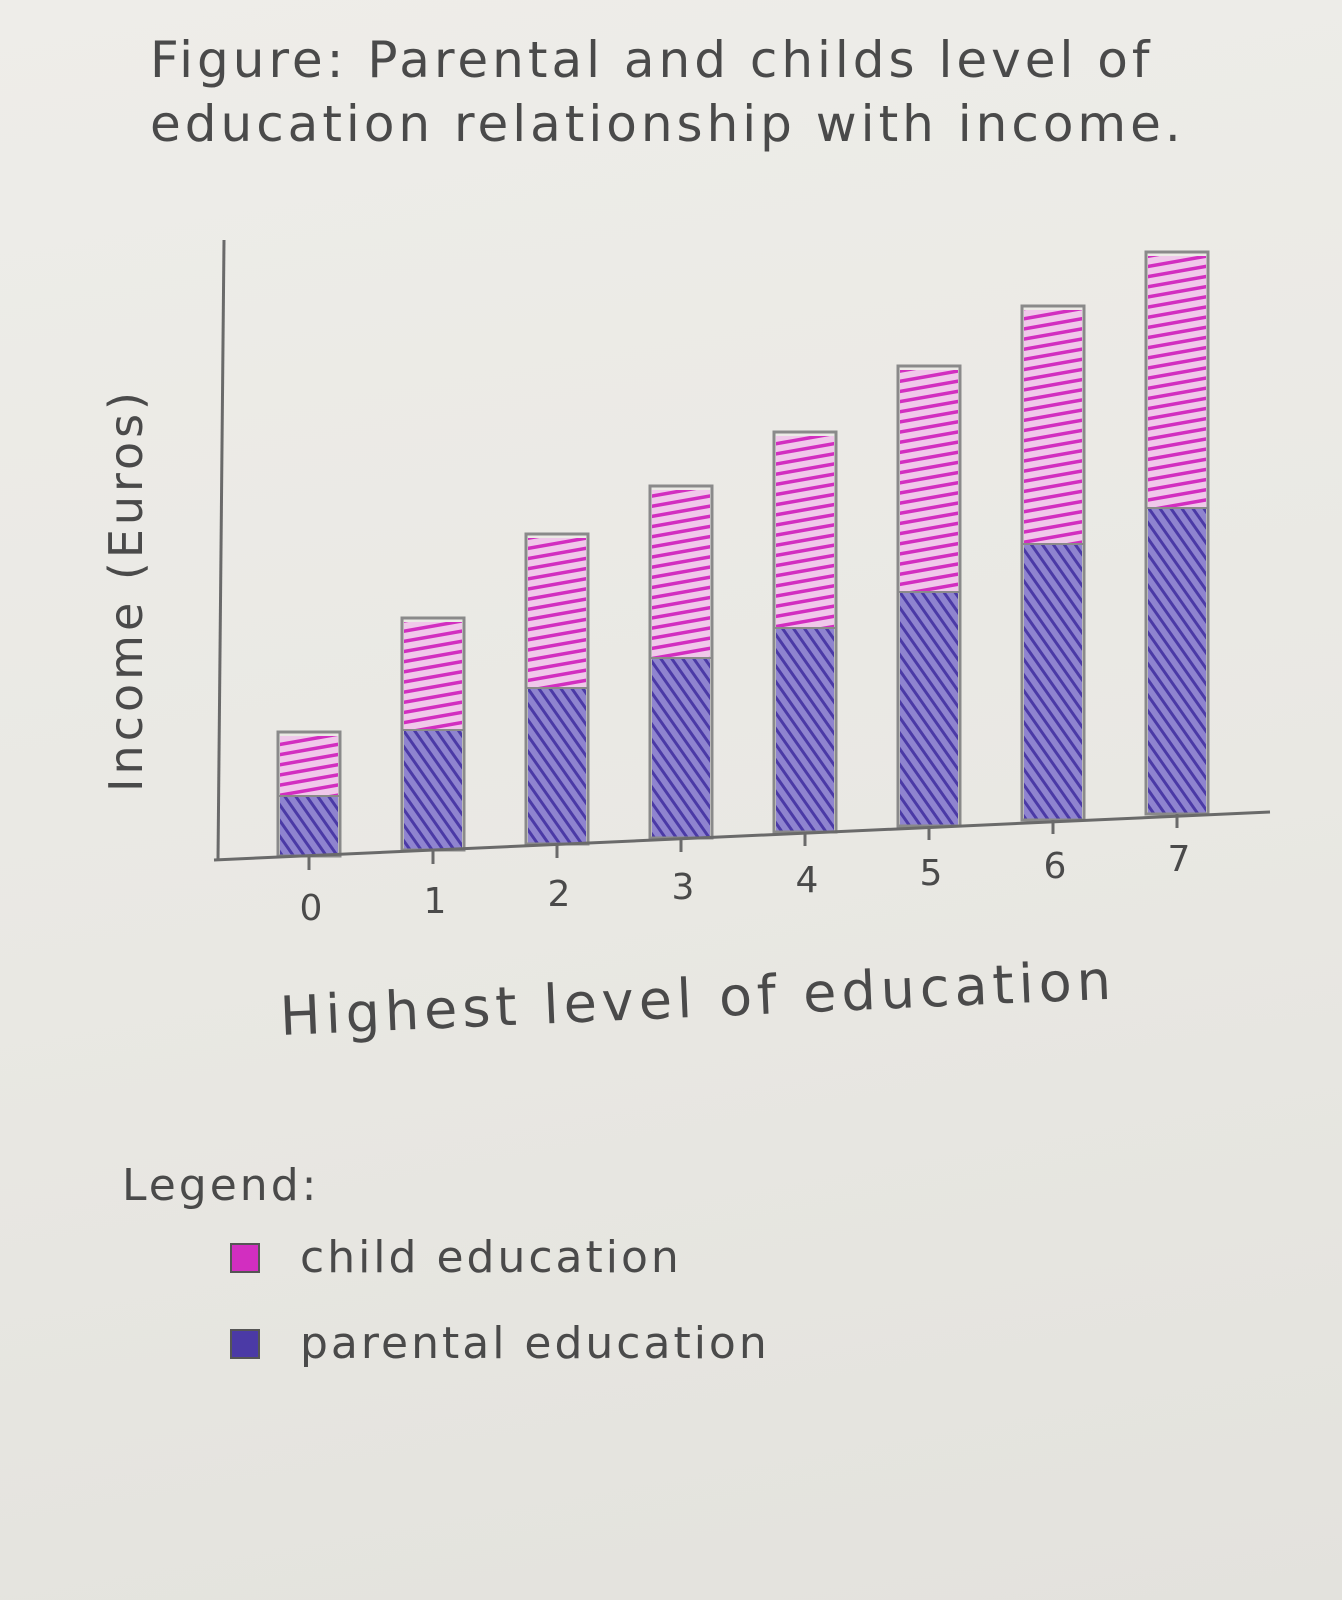  Describe the element at coordinates (311, 908) in the screenshot. I see `x-tick-label-0: 0` at that location.